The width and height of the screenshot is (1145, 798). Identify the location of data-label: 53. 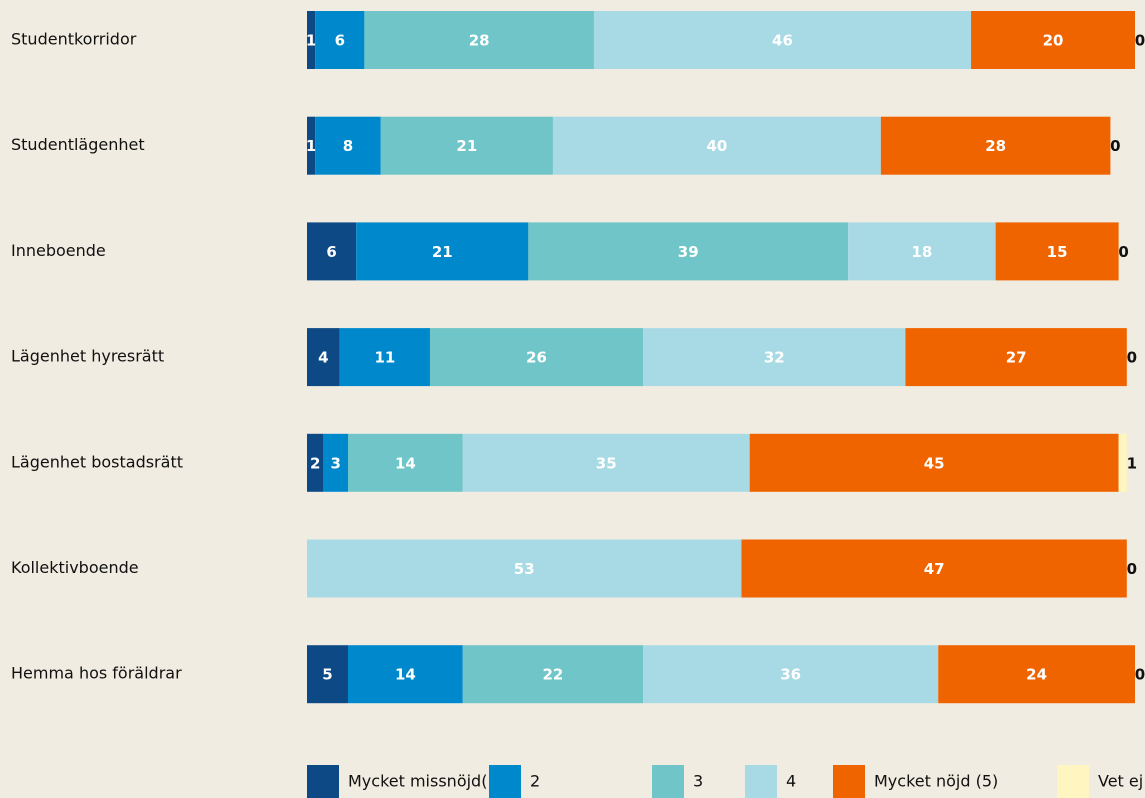
(524, 569).